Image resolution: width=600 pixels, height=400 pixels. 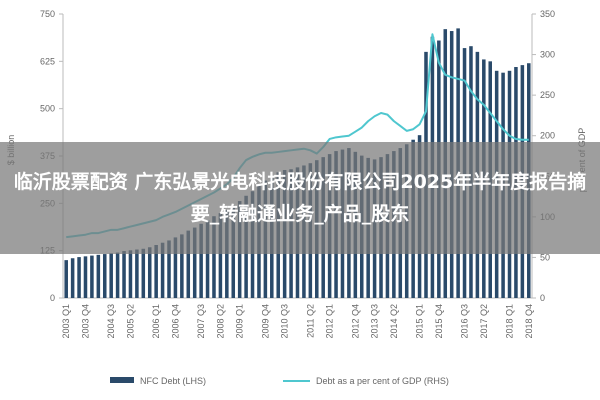 What do you see at coordinates (547, 136) in the screenshot?
I see `right-tick-label: 200` at bounding box center [547, 136].